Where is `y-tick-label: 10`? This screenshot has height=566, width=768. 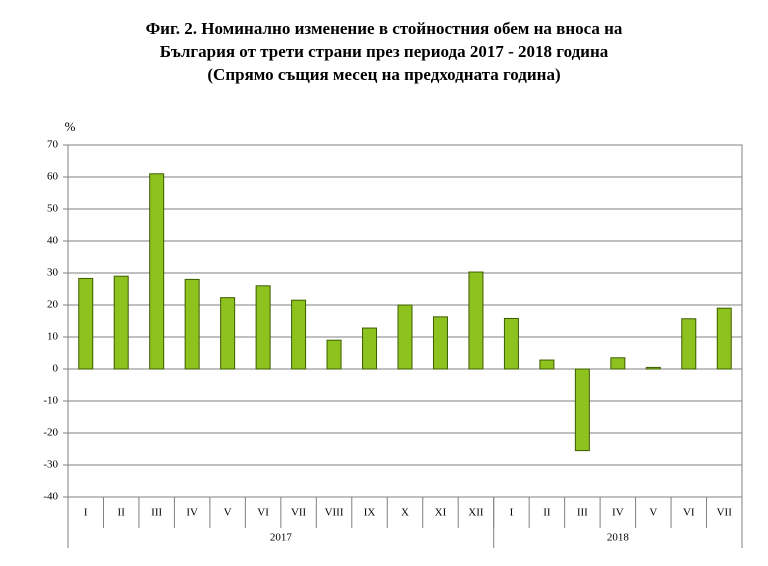
y-tick-label: 10 is located at coordinates (53, 337).